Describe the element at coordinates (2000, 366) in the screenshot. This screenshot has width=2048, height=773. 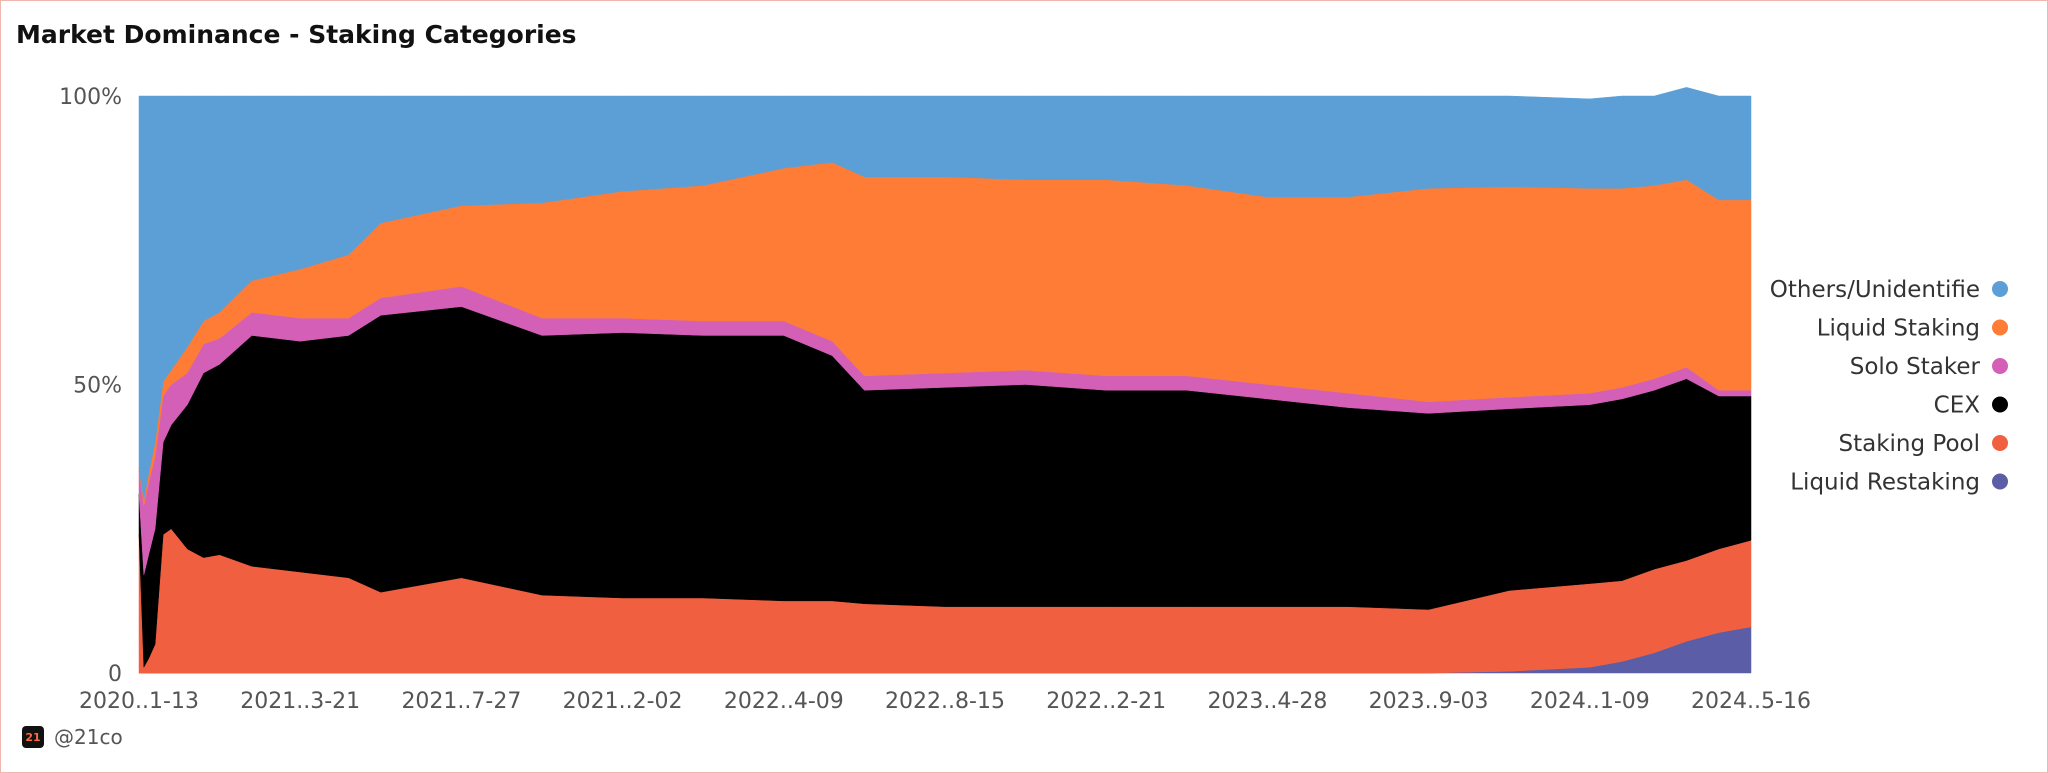
I see `legend-swatch-solo-staker` at that location.